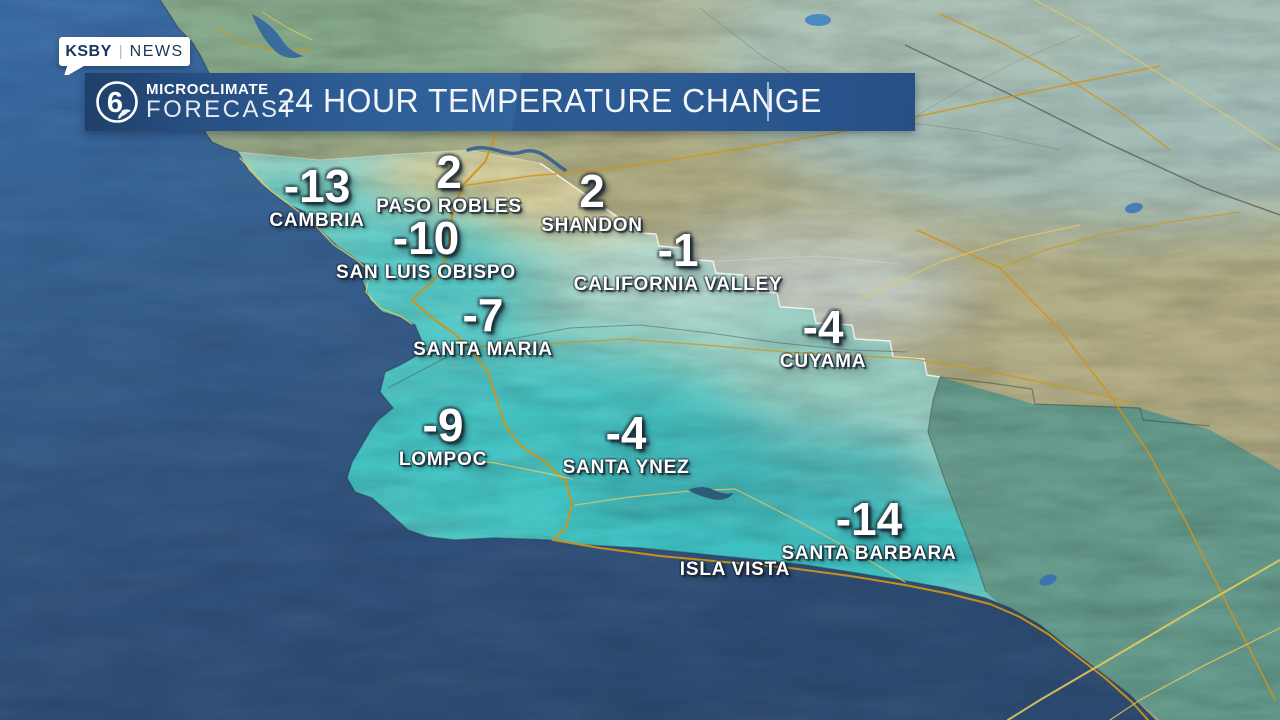  Describe the element at coordinates (550, 101) in the screenshot. I see `banner-title: 24 HOUR TEMPERATURE CHANGE` at that location.